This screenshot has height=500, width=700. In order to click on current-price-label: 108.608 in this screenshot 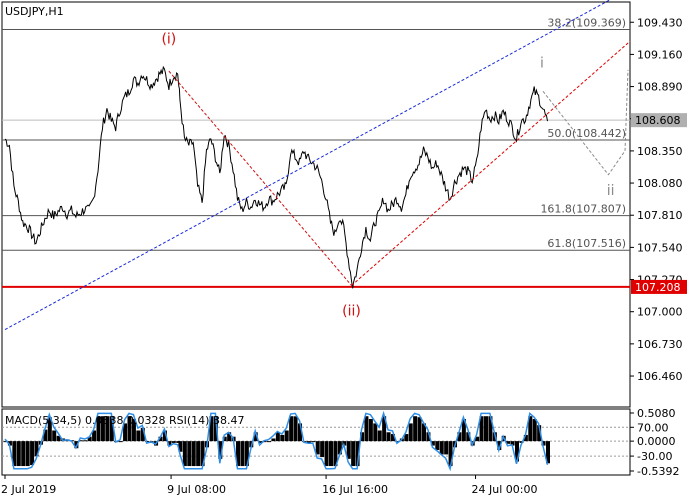, I will do `click(658, 120)`.